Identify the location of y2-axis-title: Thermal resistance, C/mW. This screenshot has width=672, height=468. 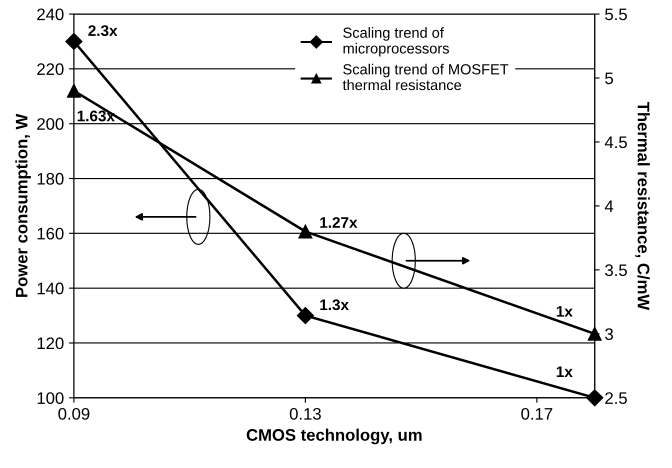
(642, 206).